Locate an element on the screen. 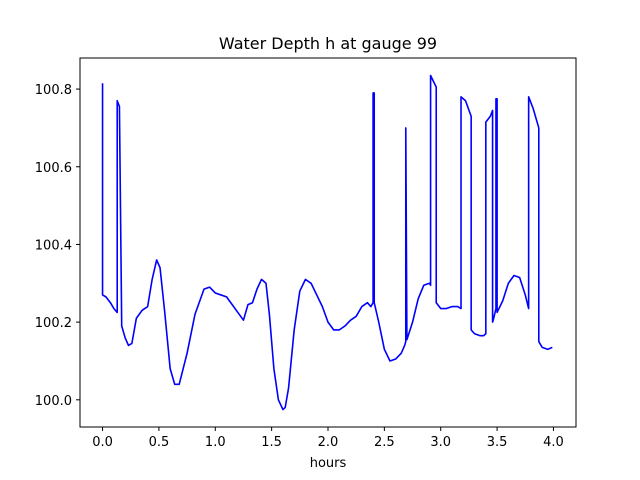  y-tick-label: 100.2 is located at coordinates (53, 323).